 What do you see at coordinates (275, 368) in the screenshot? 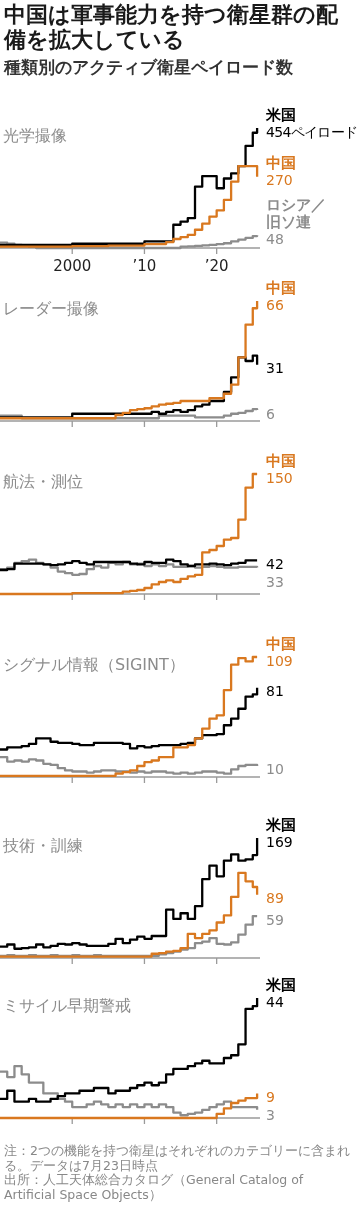
I see `data-label: 31` at bounding box center [275, 368].